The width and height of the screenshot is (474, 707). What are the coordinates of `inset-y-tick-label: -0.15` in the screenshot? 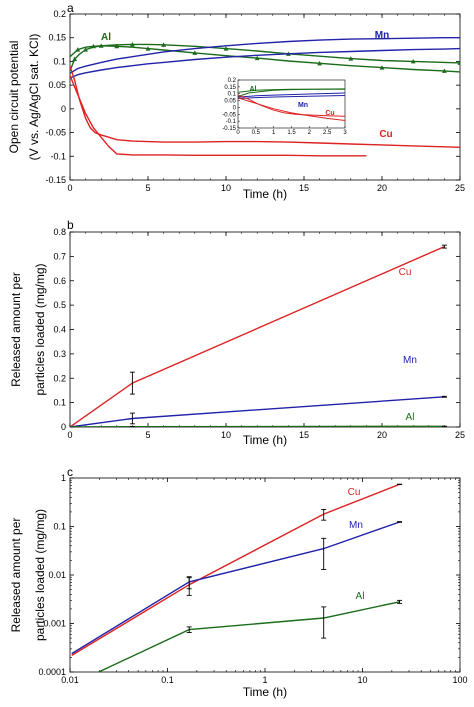 It's located at (229, 129).